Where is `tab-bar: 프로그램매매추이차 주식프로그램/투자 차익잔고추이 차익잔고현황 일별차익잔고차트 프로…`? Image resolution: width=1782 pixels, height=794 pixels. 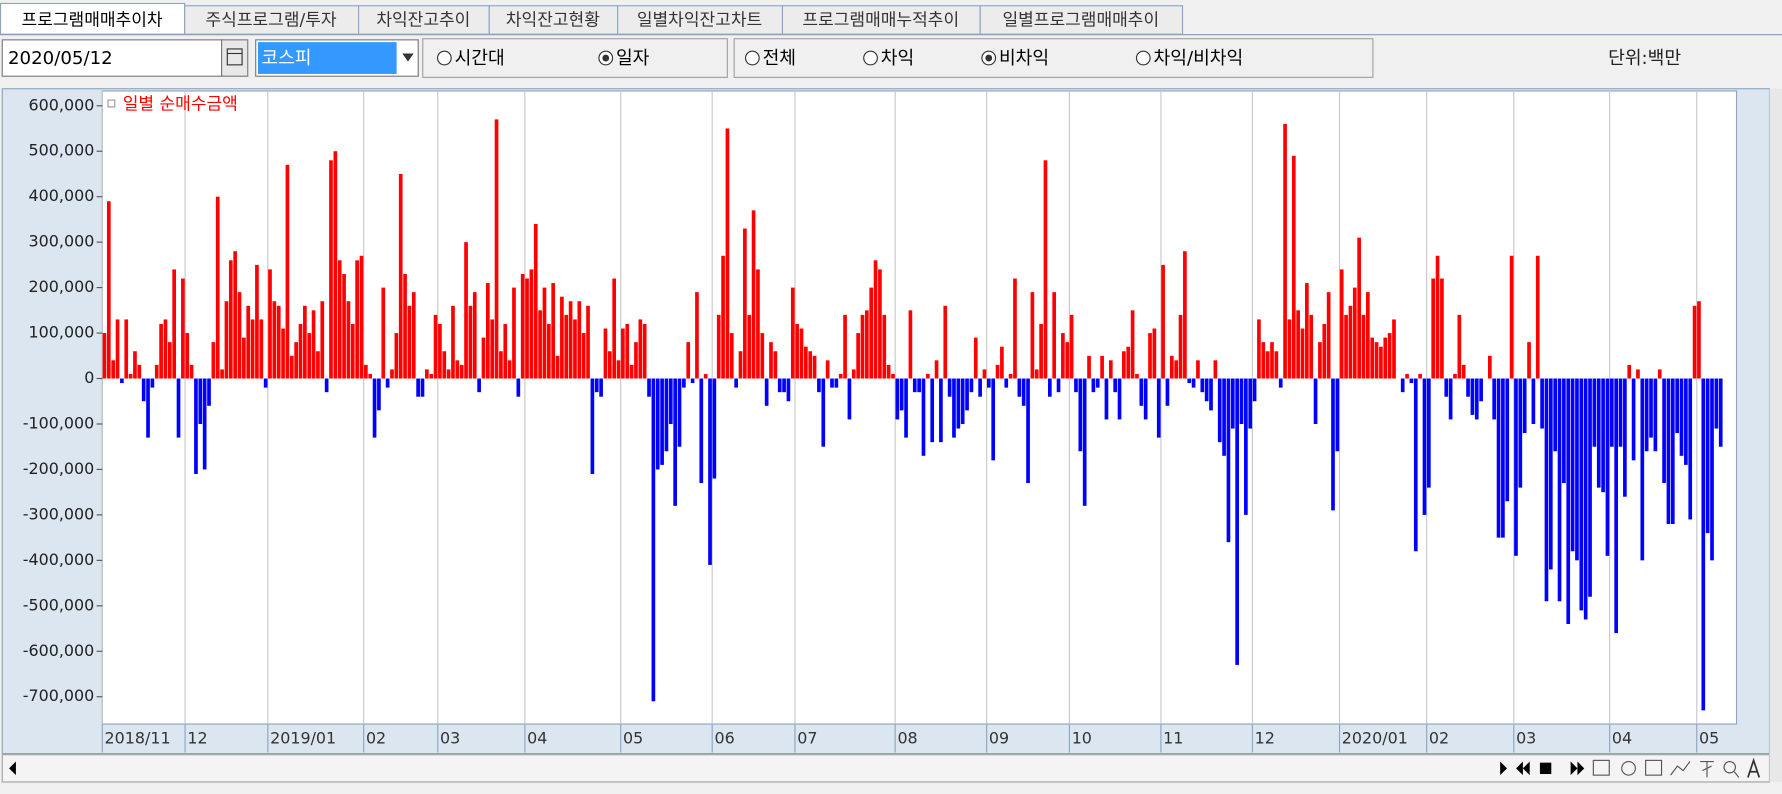 tab-bar: 프로그램매매추이차 주식프로그램/투자 차익잔고추이 차익잔고현황 일별차익잔고차트 프로… is located at coordinates (592, 18).